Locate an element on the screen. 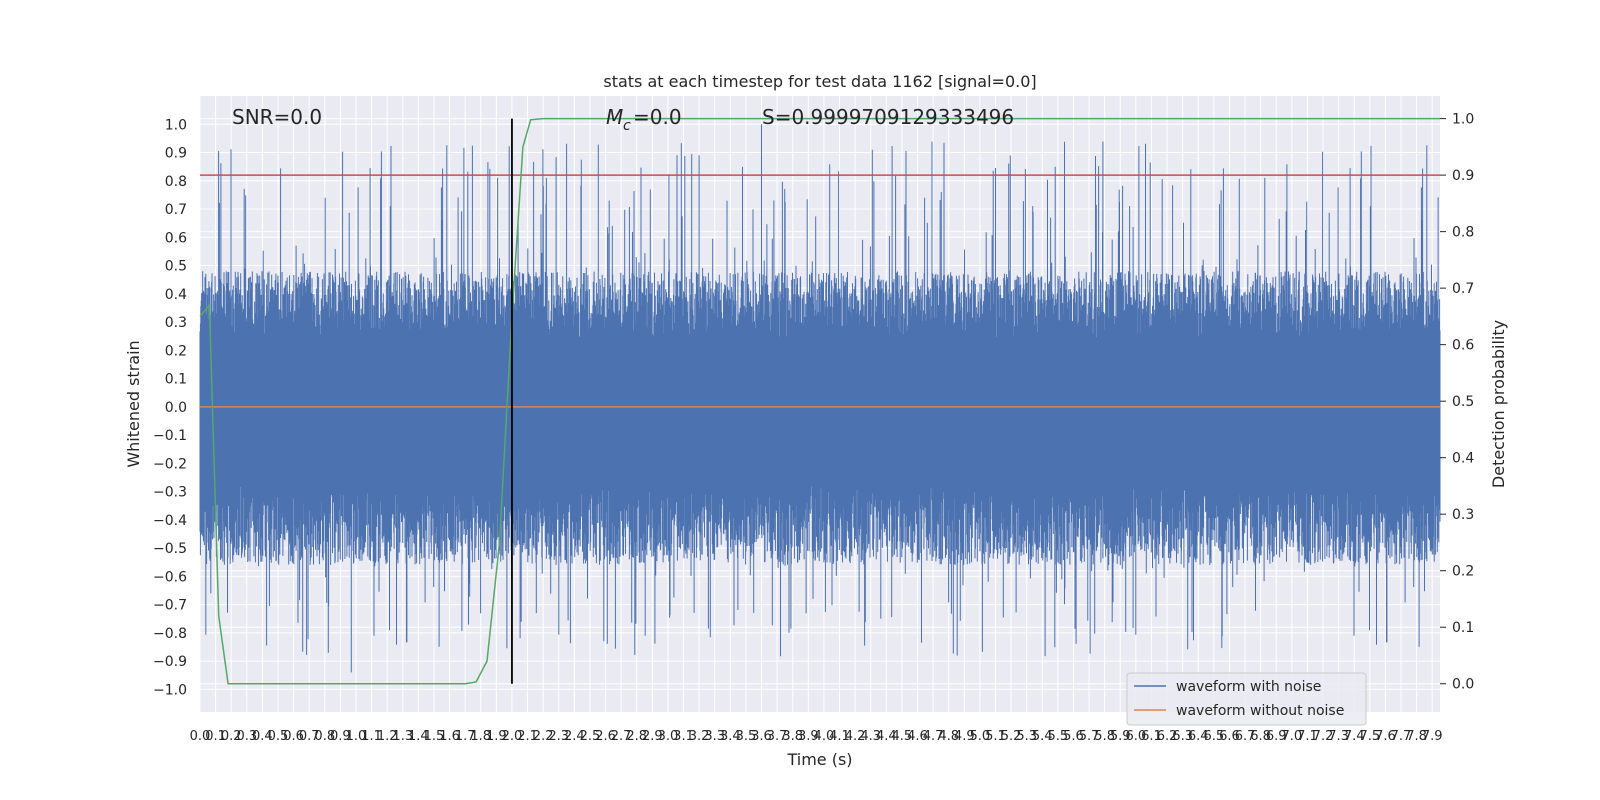  x-tick-label: 4.0 is located at coordinates (824, 736).